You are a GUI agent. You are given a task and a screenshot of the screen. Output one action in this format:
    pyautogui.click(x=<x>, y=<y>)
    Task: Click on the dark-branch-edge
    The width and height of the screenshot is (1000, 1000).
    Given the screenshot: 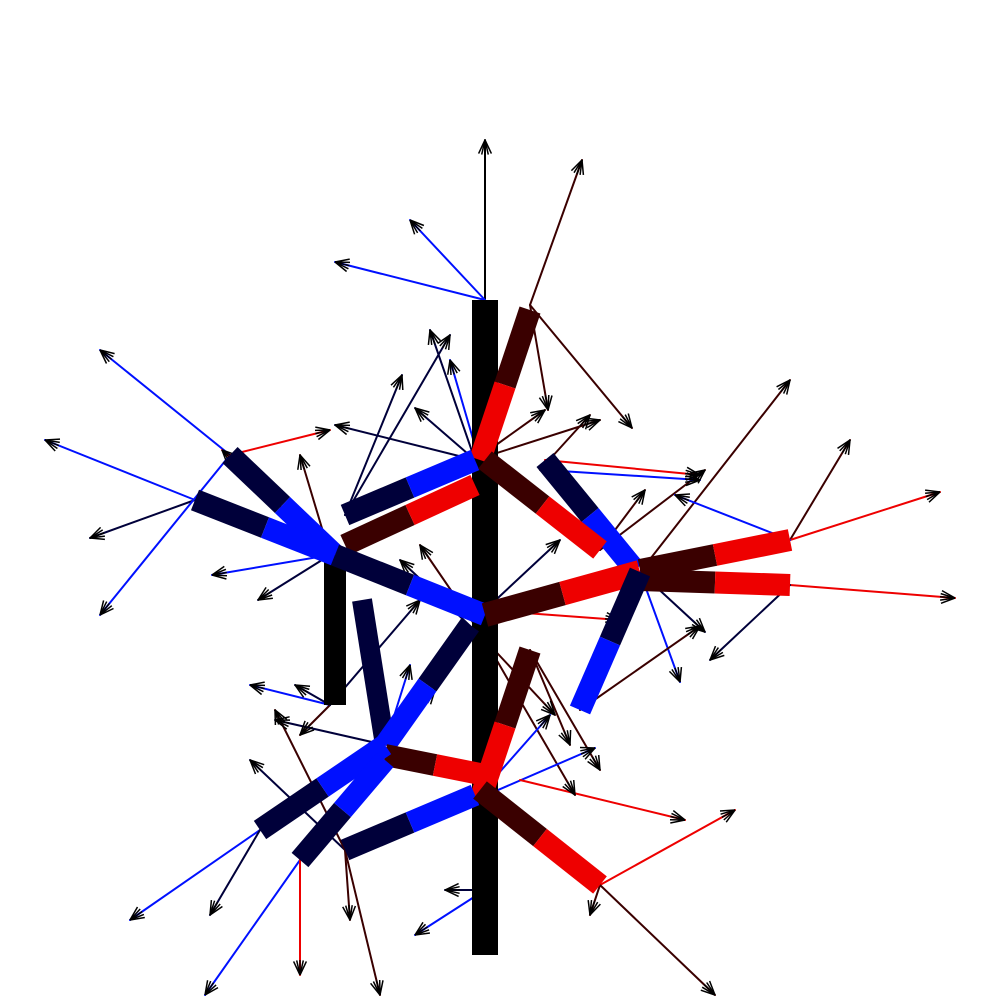 What is the action you would take?
    pyautogui.click(x=373, y=672)
    